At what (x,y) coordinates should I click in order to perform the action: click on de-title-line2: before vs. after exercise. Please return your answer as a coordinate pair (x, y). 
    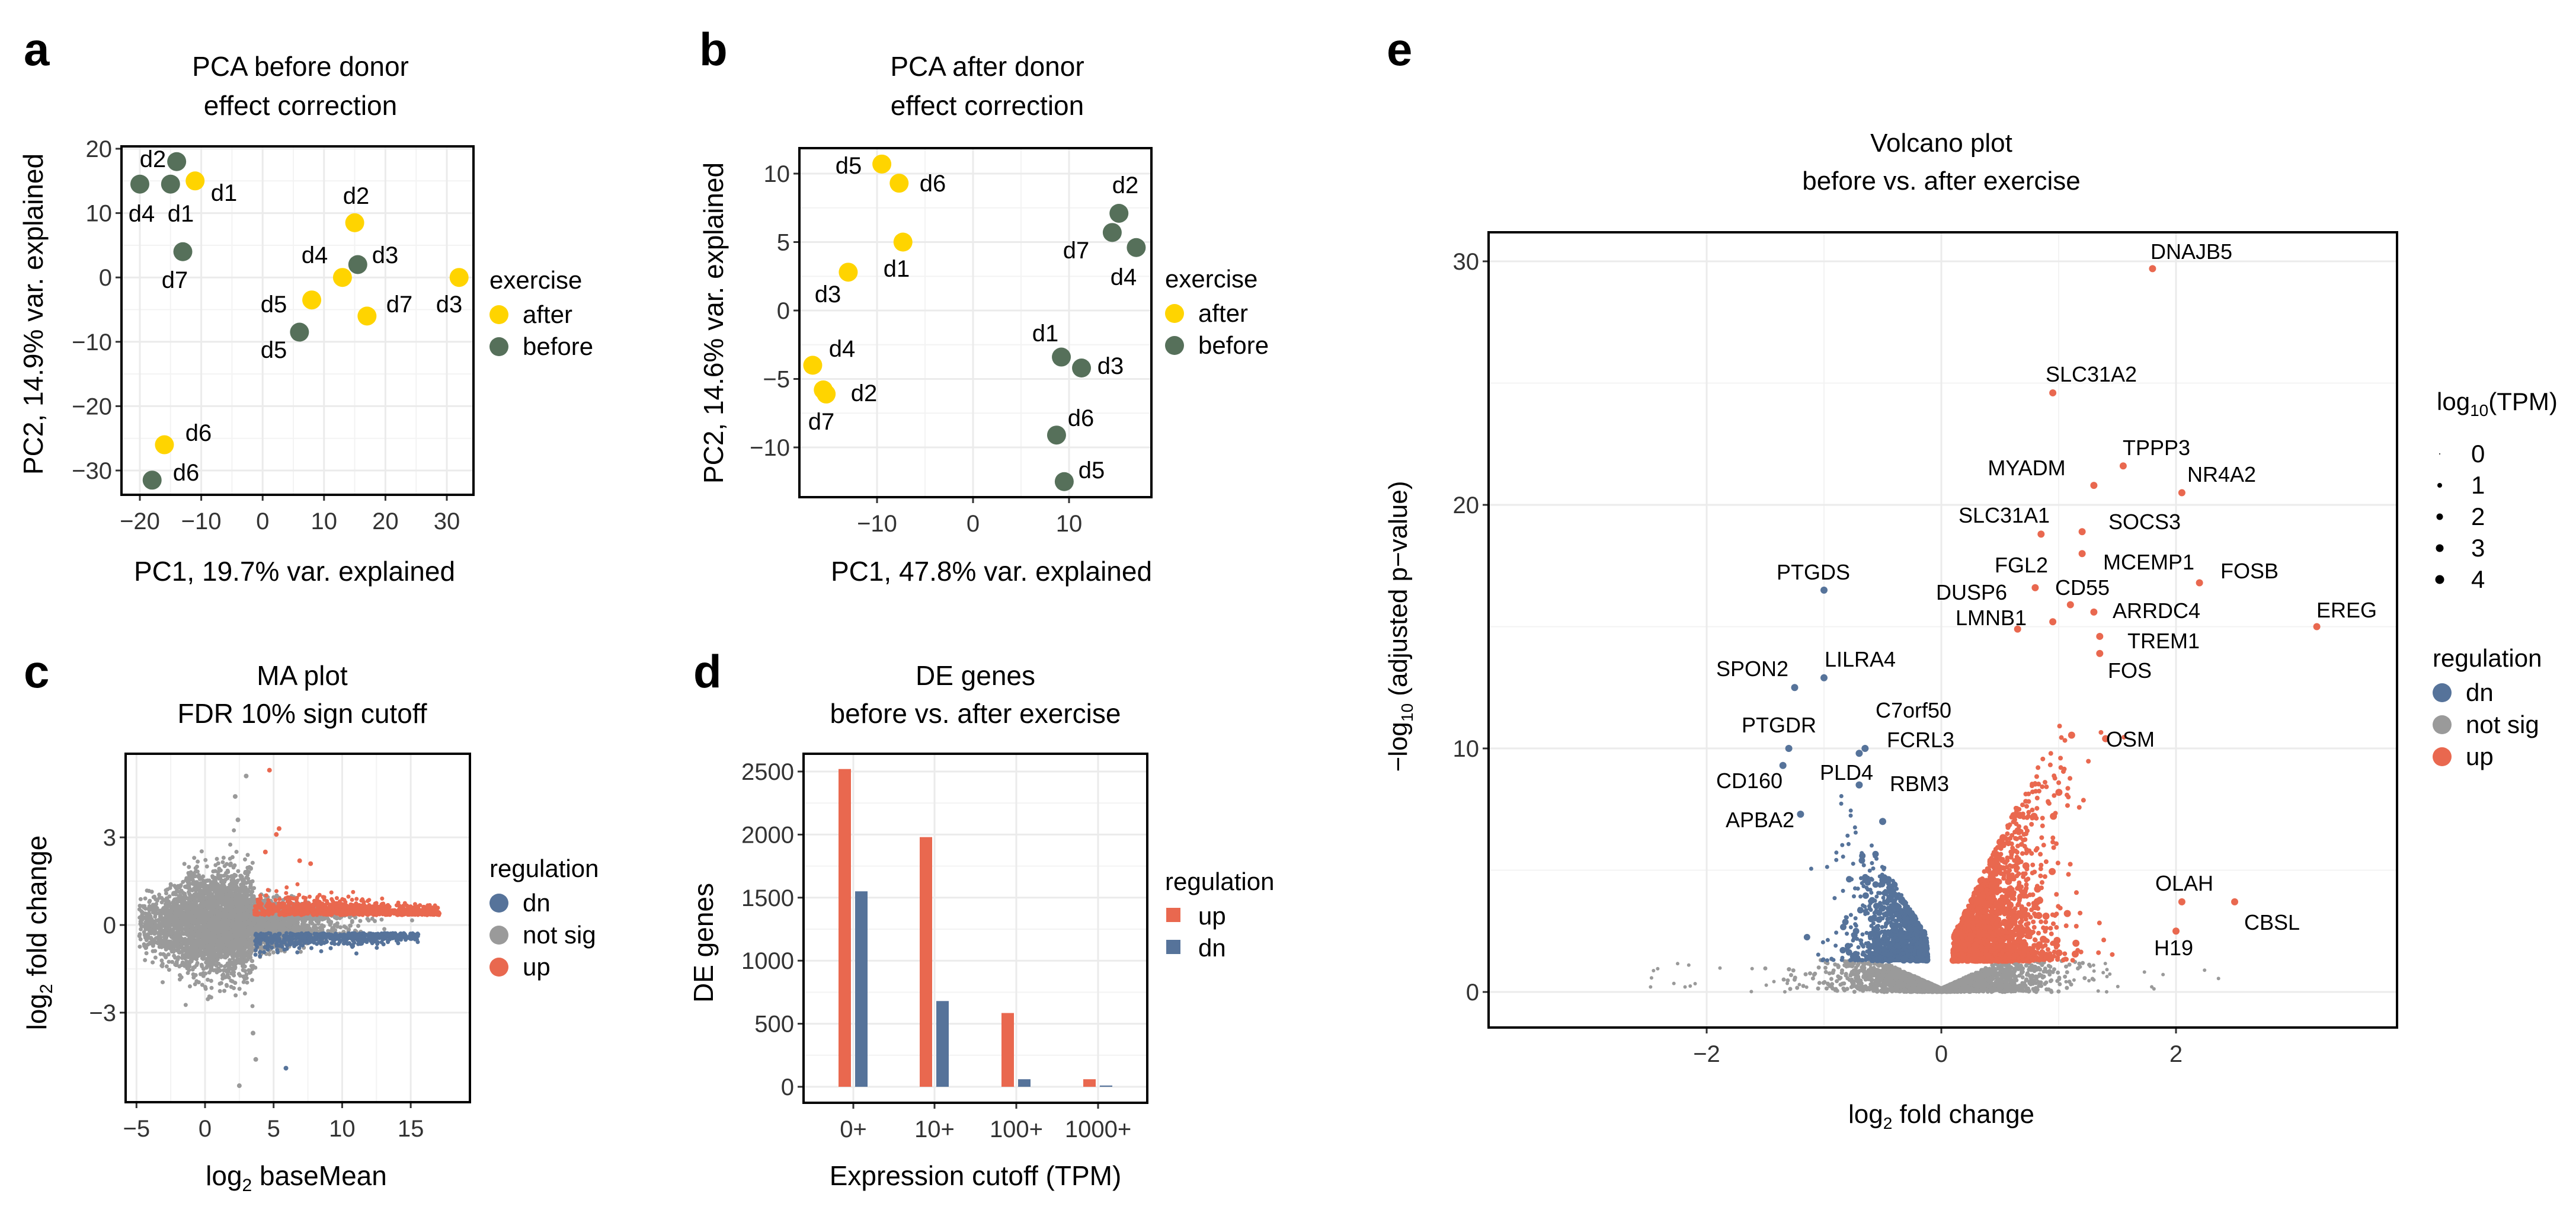
    Looking at the image, I should click on (975, 713).